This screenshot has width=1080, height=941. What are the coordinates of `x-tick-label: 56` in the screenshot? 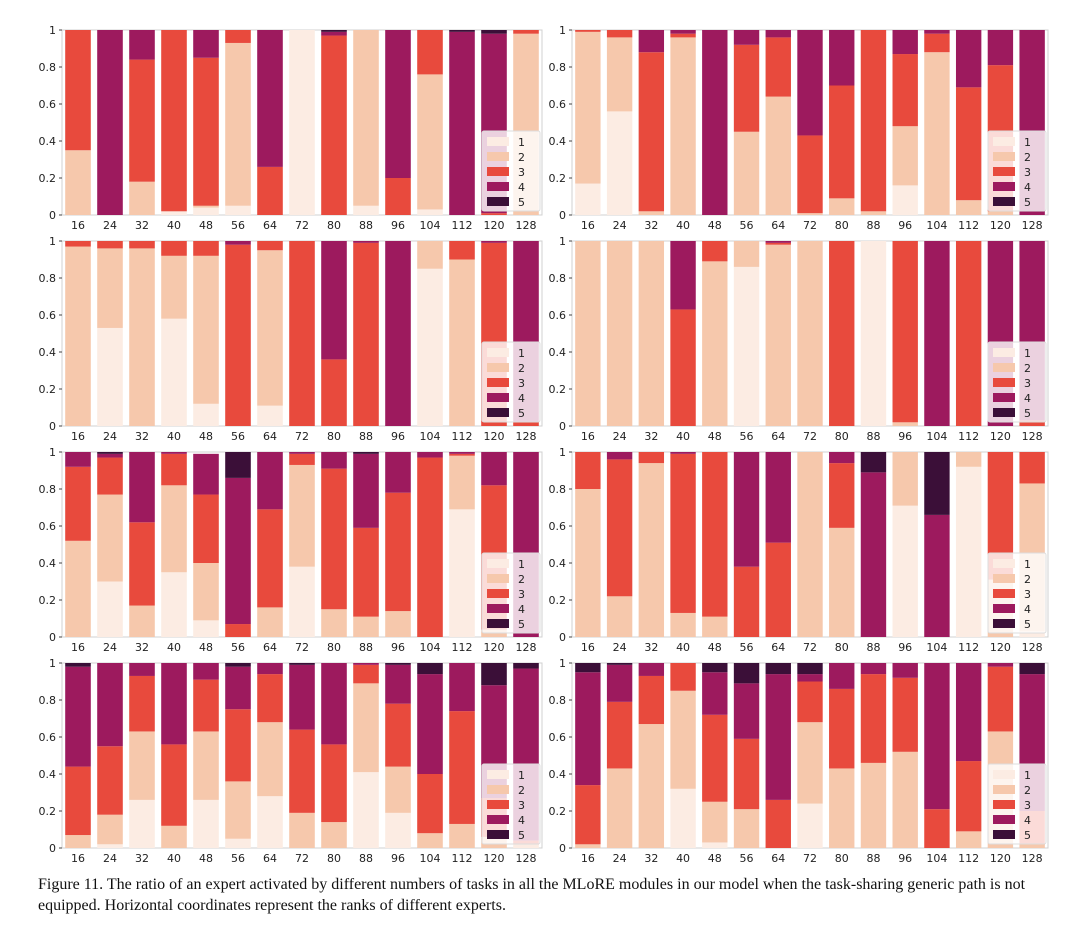 It's located at (238, 225).